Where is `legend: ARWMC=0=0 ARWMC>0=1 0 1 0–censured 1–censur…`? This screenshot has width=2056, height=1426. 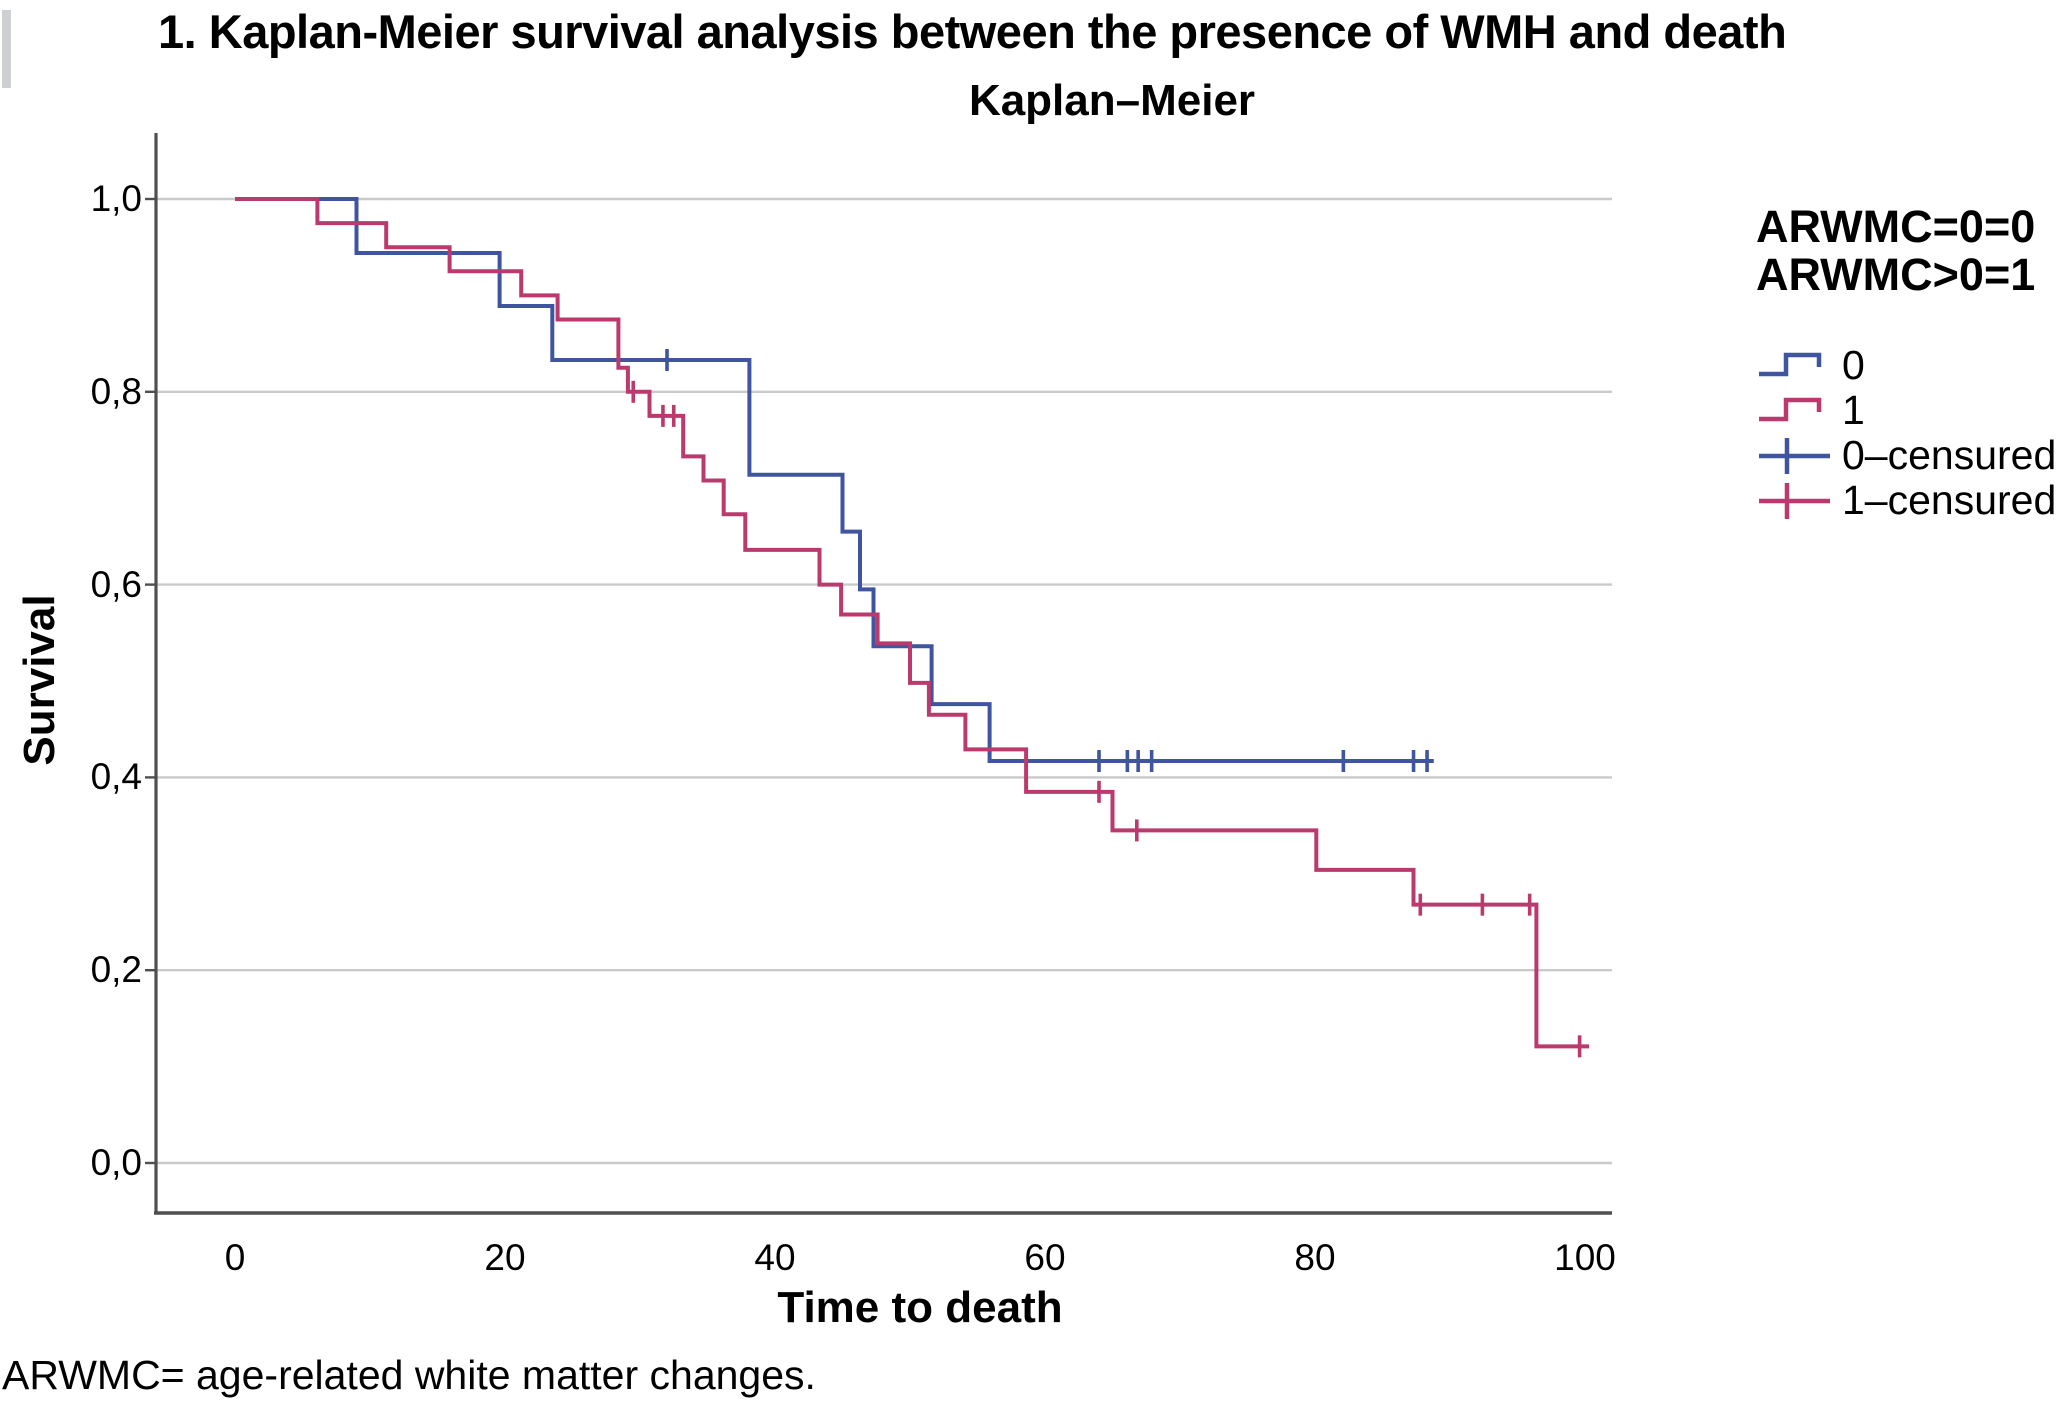
legend: ARWMC=0=0 ARWMC>0=1 0 1 0–censured 1–censur… is located at coordinates (1906, 363).